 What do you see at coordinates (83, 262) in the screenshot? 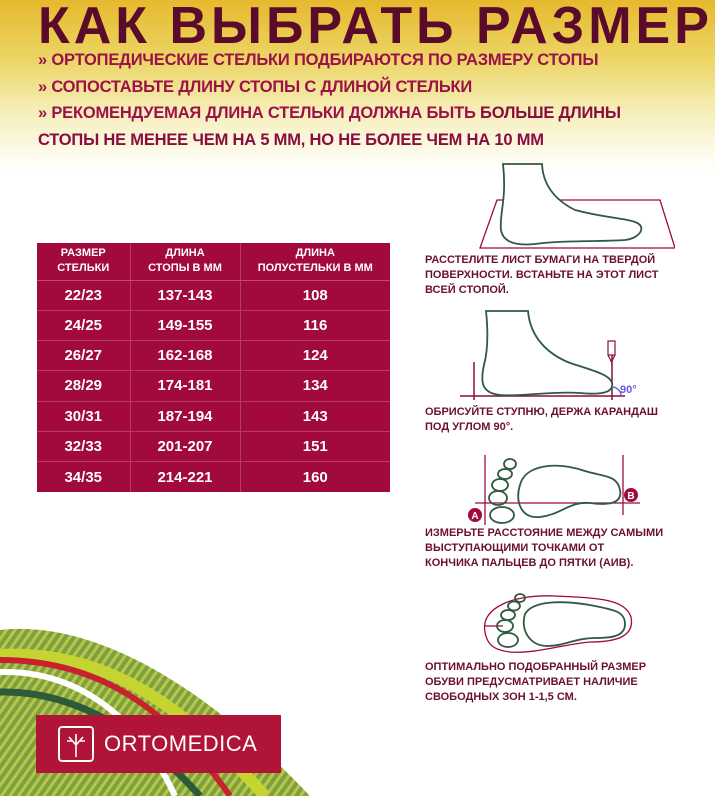
I see `header-size: РАЗМЕР СТЕЛЬКИ` at bounding box center [83, 262].